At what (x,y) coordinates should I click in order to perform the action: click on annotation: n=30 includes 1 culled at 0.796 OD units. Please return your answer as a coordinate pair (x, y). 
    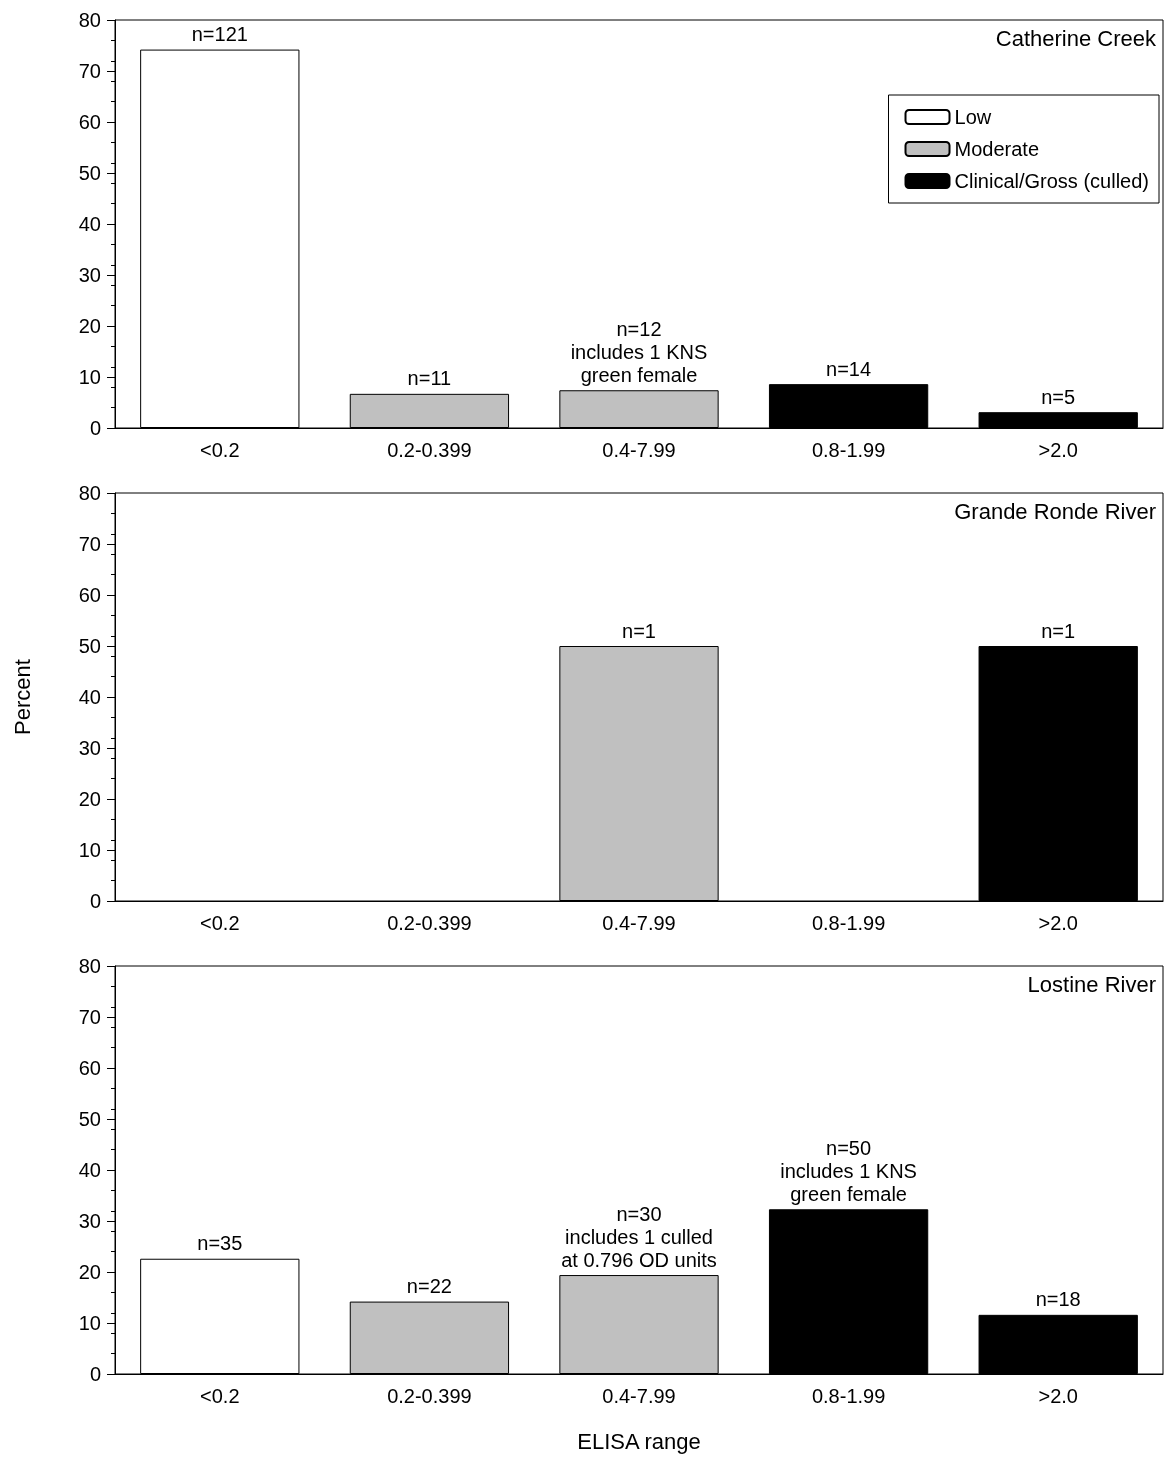
    Looking at the image, I should click on (639, 1236).